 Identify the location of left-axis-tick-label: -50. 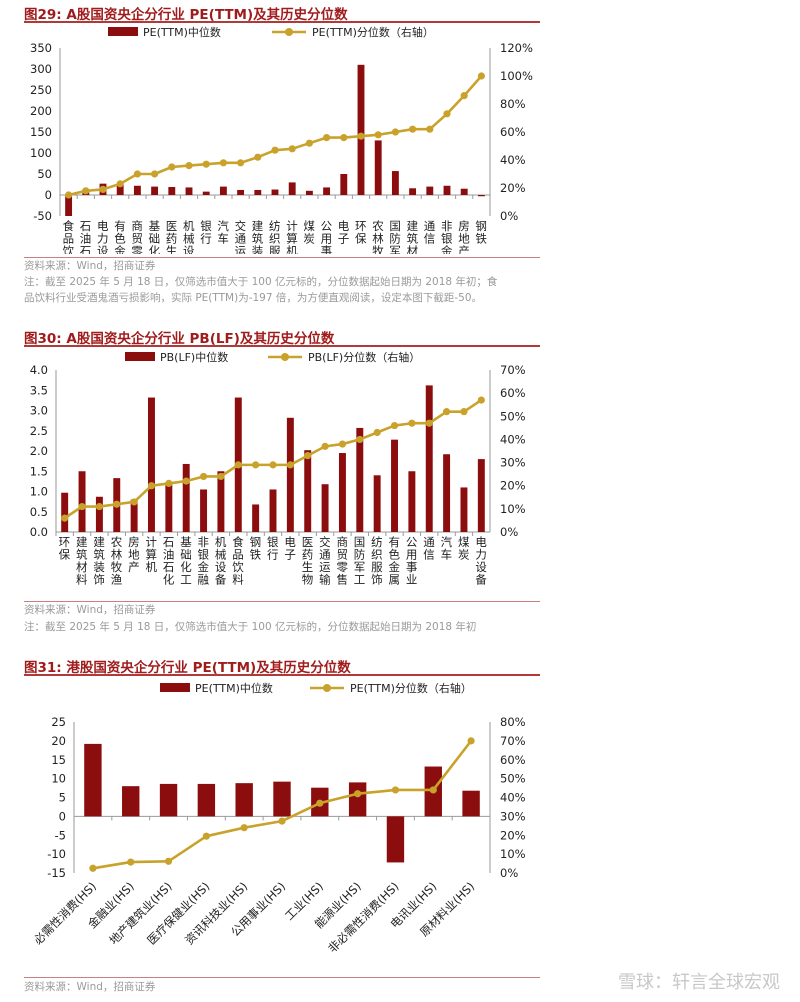
(42, 216).